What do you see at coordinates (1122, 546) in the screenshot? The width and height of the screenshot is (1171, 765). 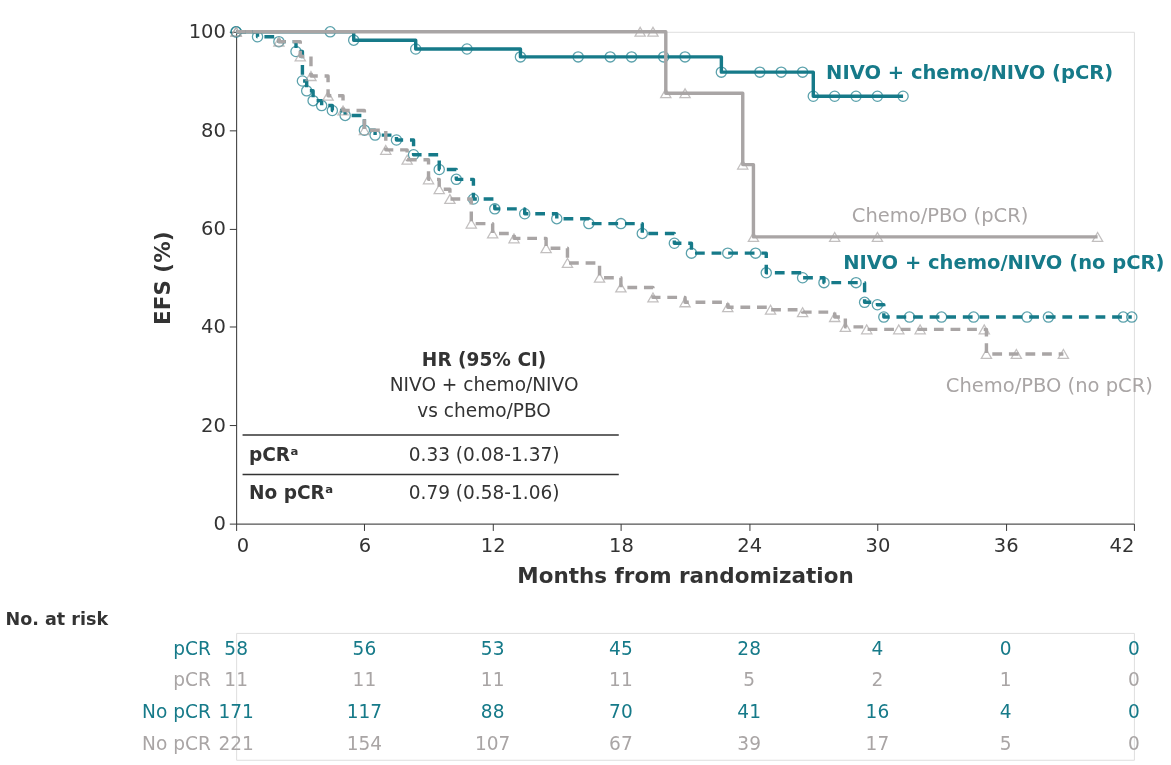 I see `x-tick-label: 42` at bounding box center [1122, 546].